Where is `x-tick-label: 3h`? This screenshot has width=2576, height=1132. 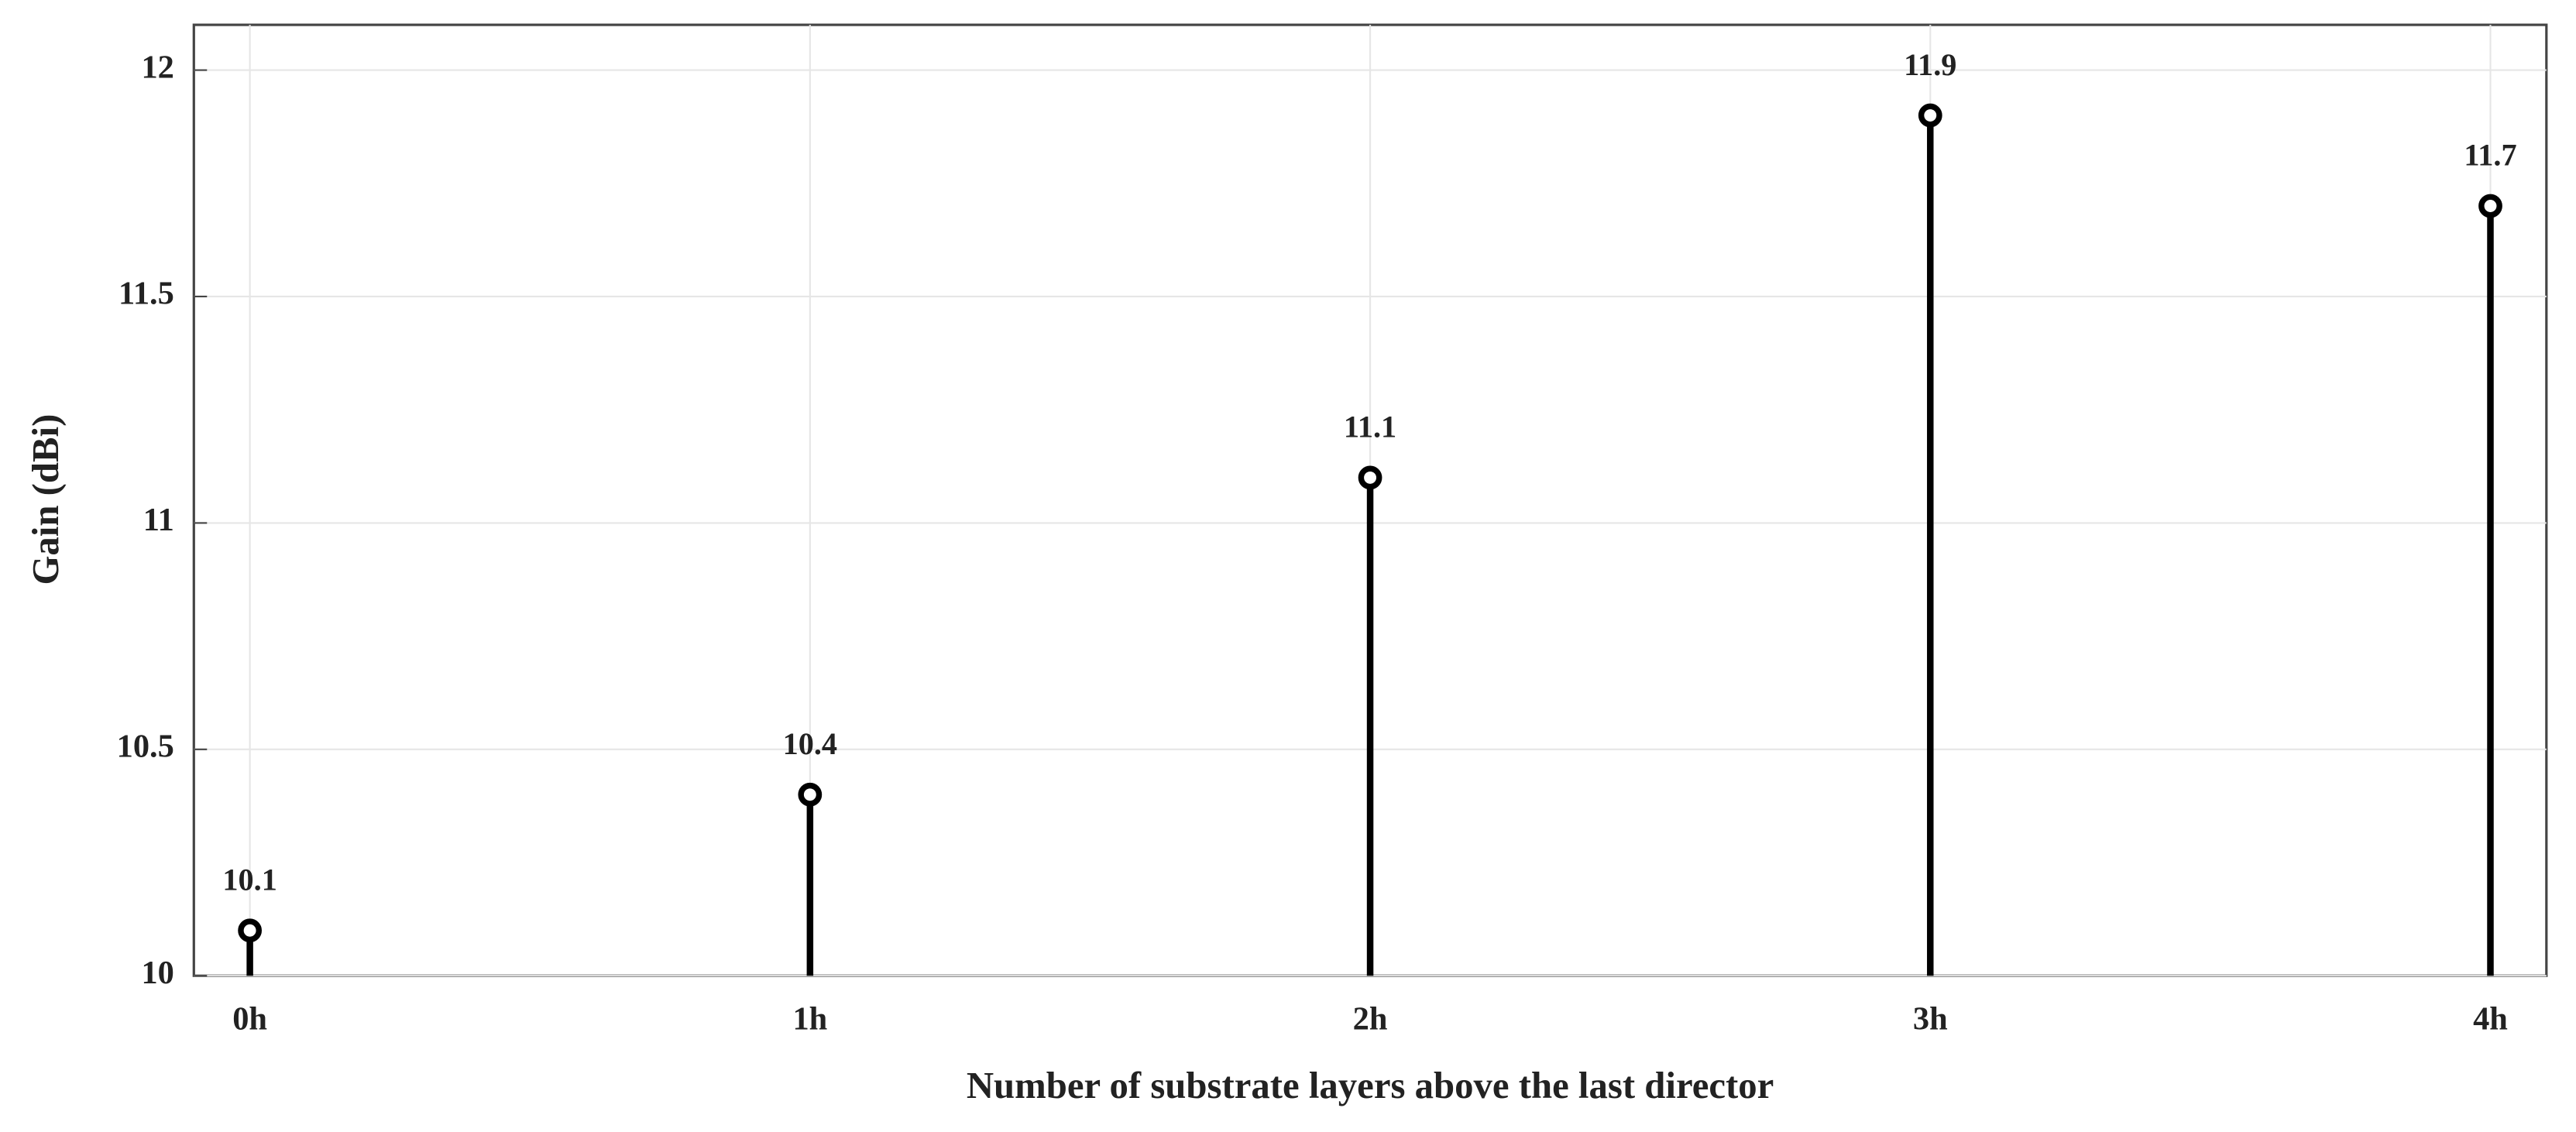 x-tick-label: 3h is located at coordinates (1930, 1019).